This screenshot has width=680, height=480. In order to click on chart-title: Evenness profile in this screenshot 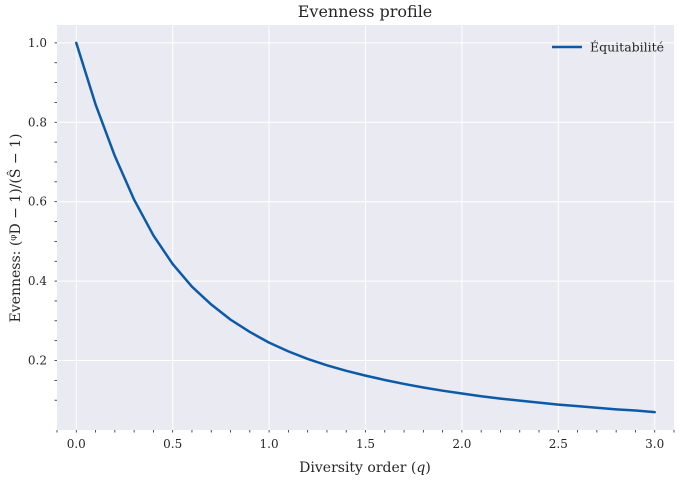, I will do `click(365, 11)`.